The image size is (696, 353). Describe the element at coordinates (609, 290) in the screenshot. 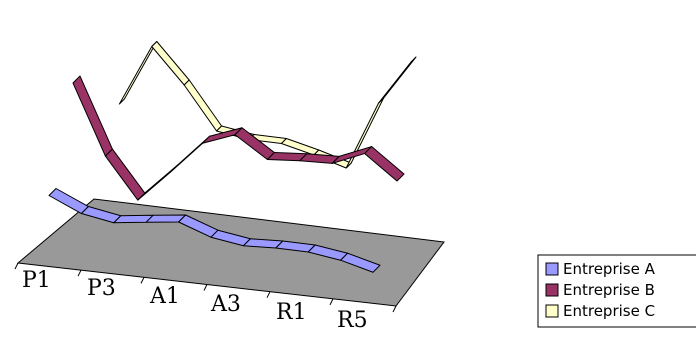

I see `legend-label-entreprise-b: Entreprise B` at that location.